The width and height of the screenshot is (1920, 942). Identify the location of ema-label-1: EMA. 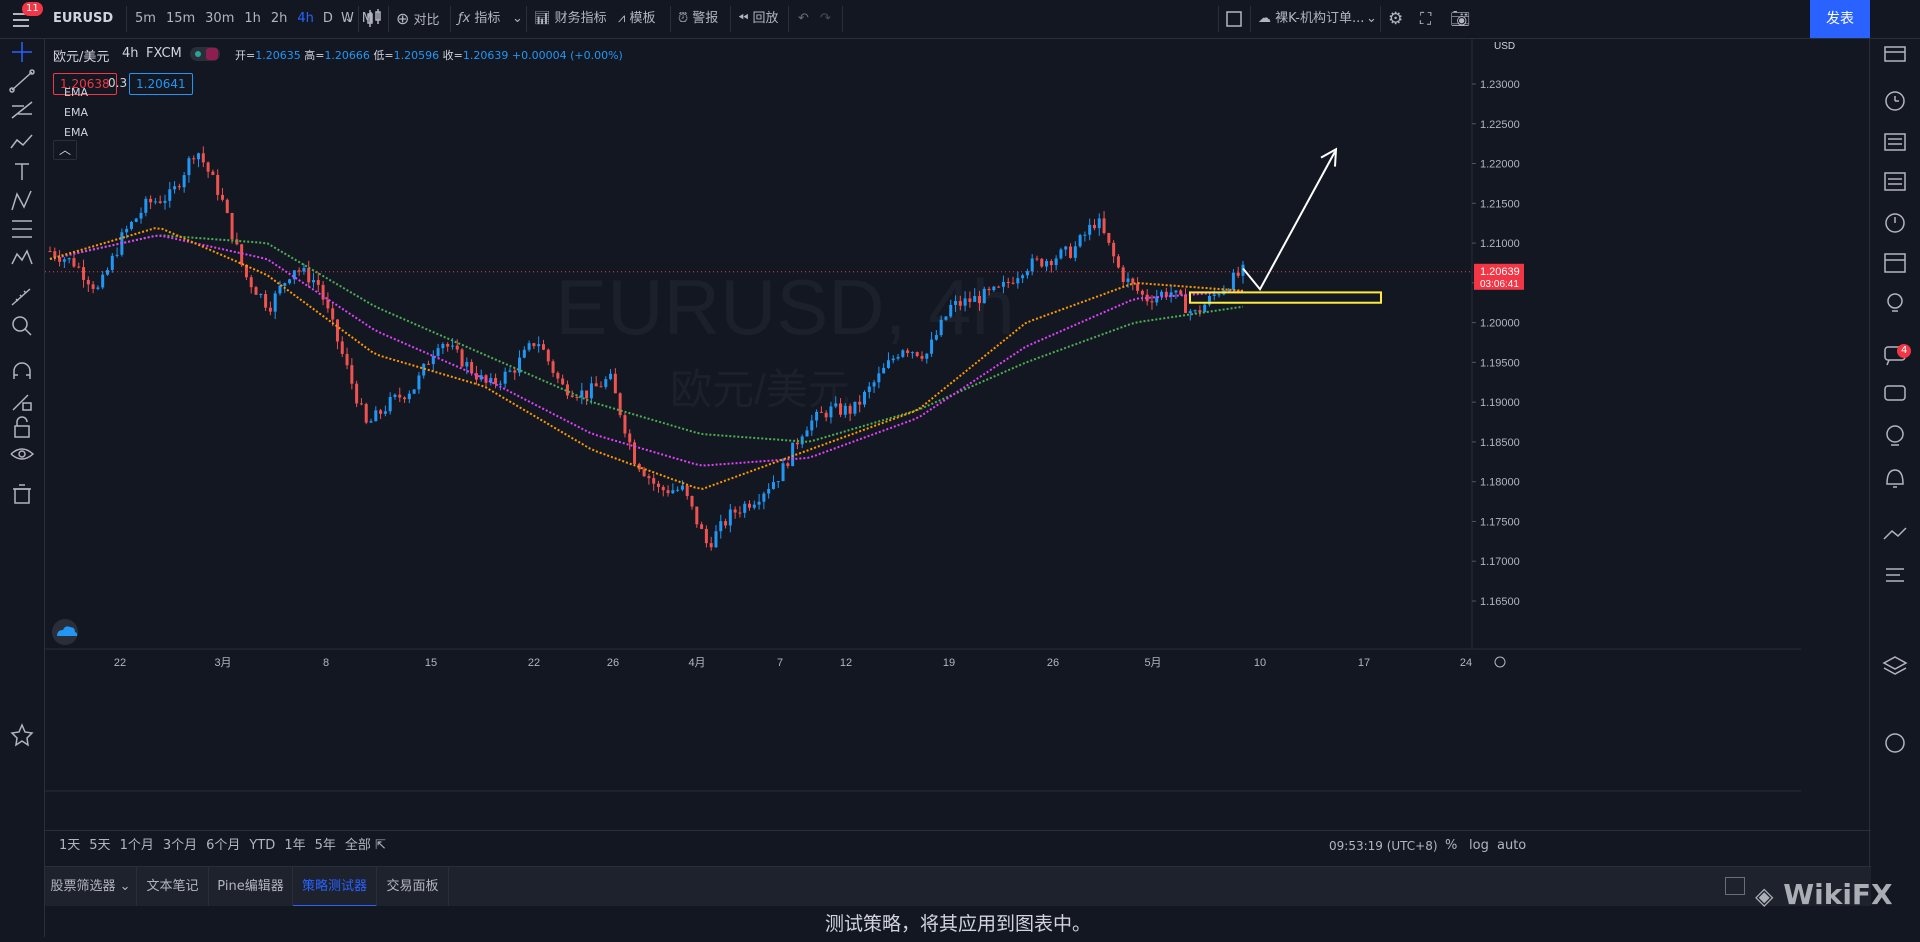
(76, 92).